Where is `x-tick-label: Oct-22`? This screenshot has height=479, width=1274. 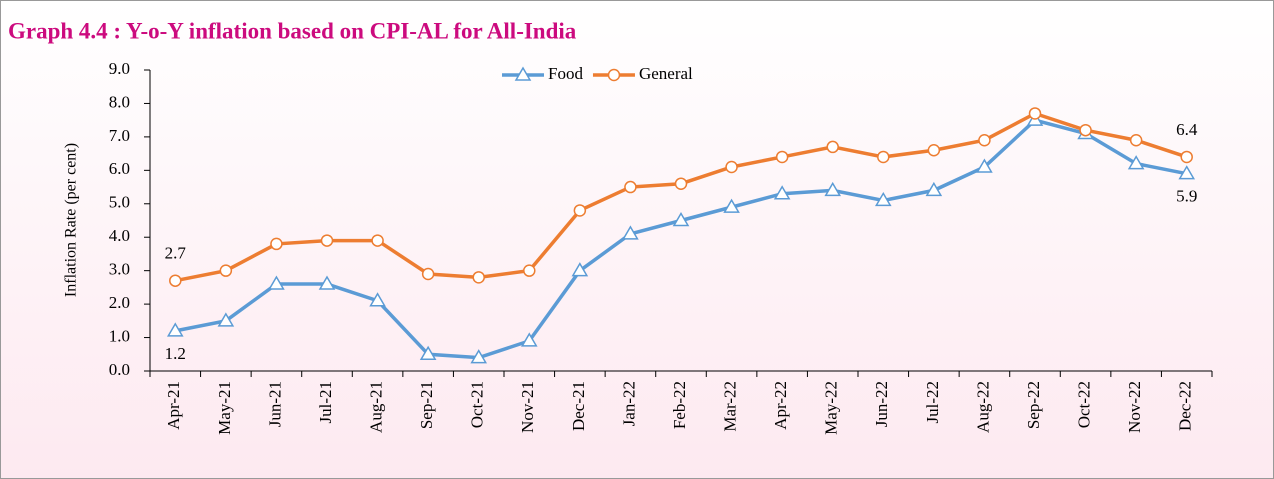 x-tick-label: Oct-22 is located at coordinates (1083, 404).